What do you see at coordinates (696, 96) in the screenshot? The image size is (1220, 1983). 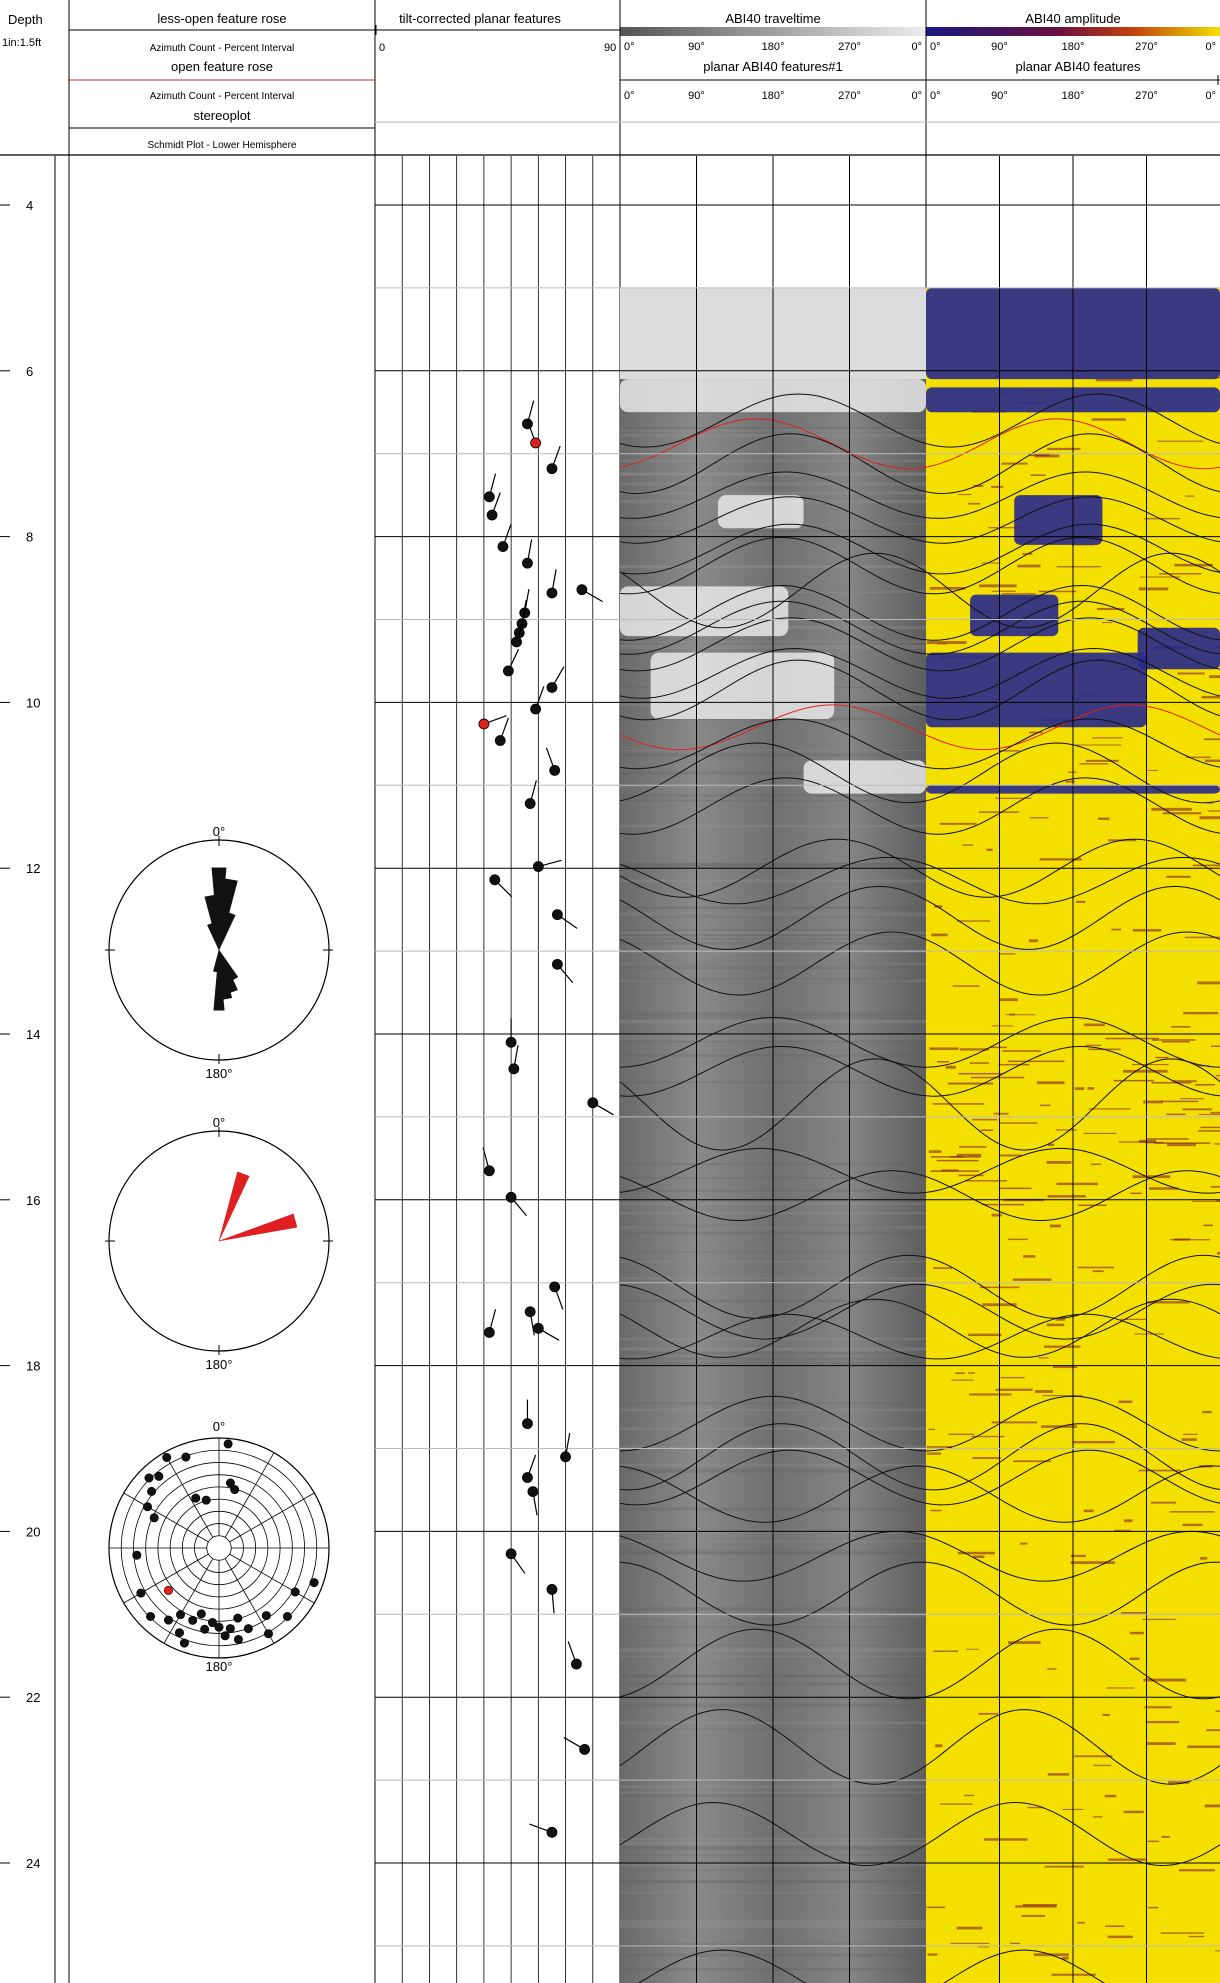 I see `azimuth-tick-label-bottom: 90°` at bounding box center [696, 96].